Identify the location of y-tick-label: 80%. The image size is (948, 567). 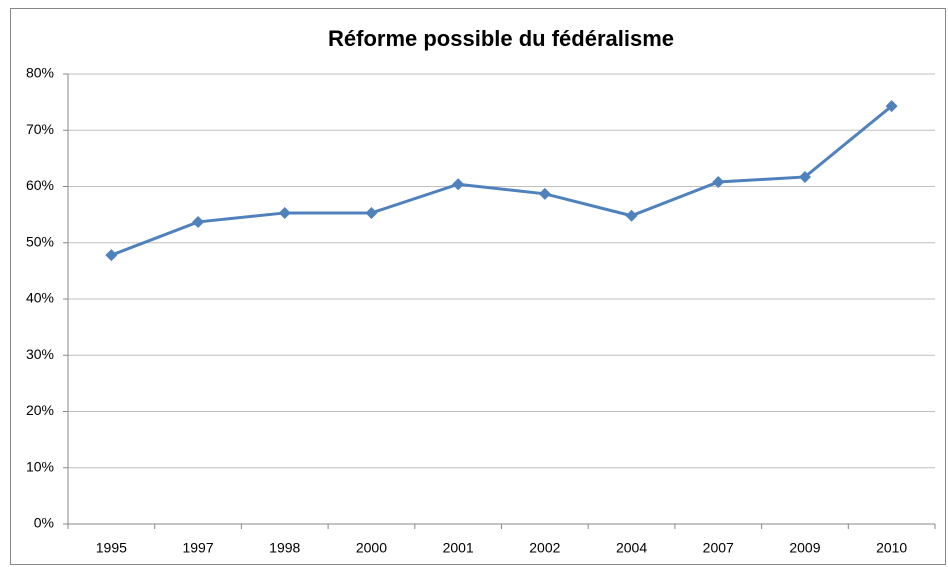
(40, 73).